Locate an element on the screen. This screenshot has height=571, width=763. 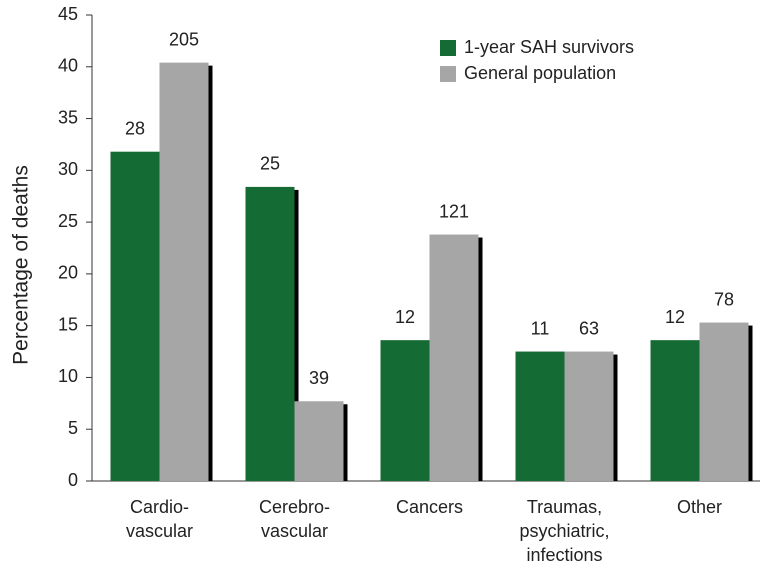
count-label: 205 is located at coordinates (184, 39).